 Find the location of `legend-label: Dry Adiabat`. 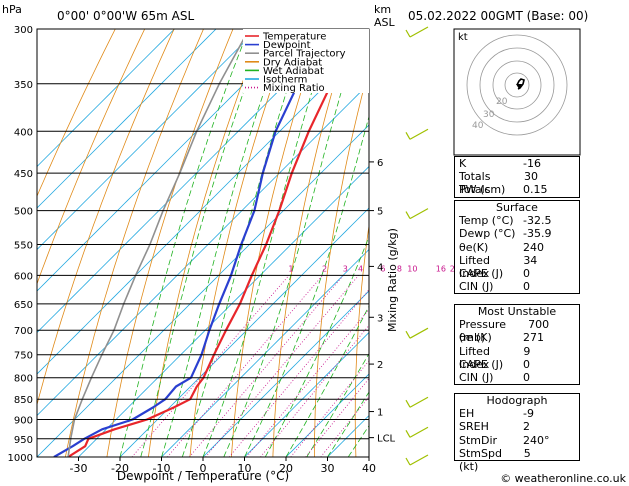

legend-label: Dry Adiabat is located at coordinates (292, 62).